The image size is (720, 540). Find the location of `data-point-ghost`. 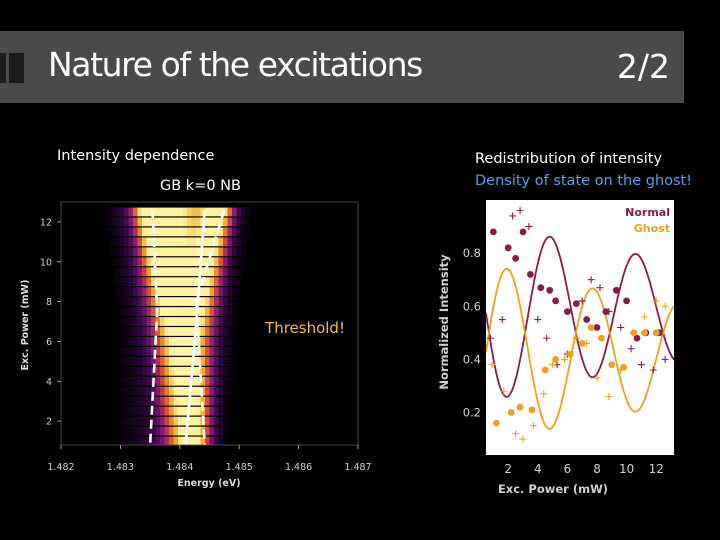

data-point-ghost is located at coordinates (634, 333).